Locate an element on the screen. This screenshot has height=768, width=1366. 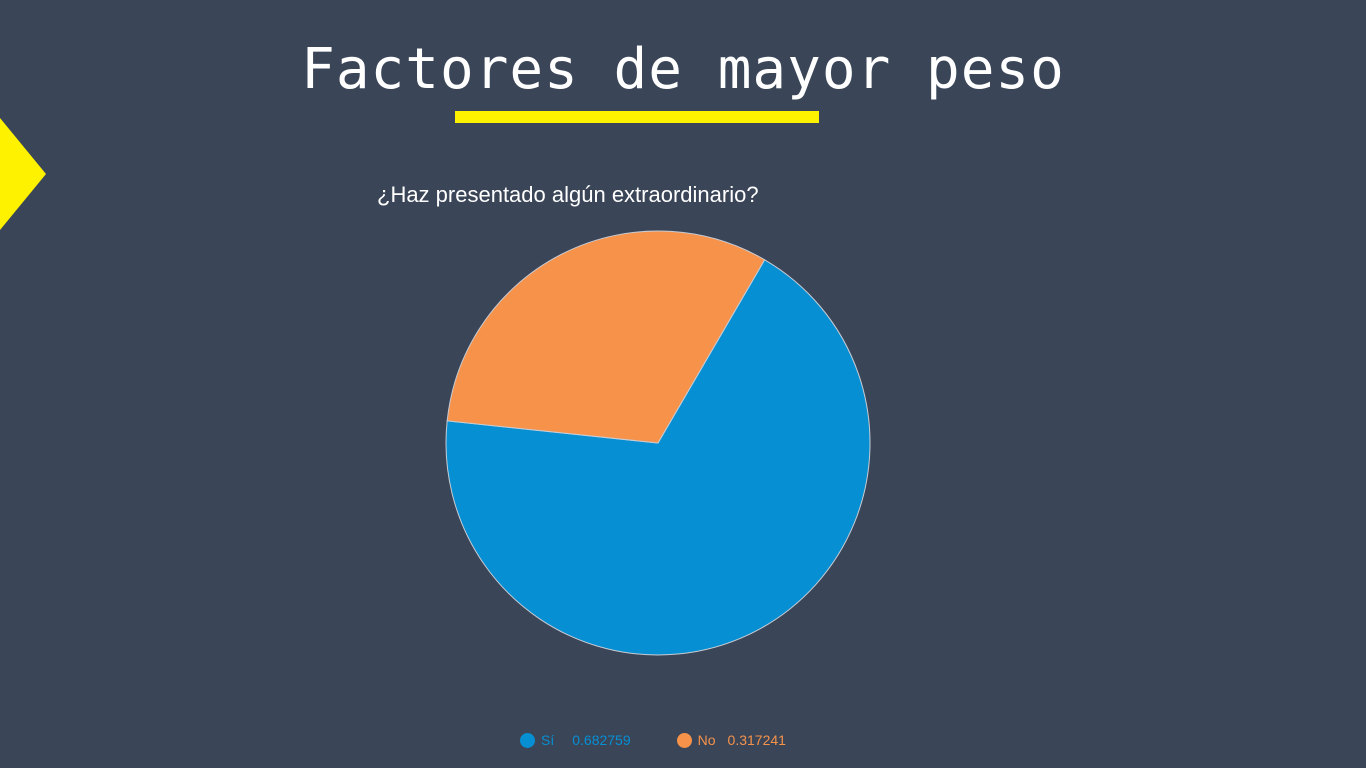
title-underline is located at coordinates (637, 117).